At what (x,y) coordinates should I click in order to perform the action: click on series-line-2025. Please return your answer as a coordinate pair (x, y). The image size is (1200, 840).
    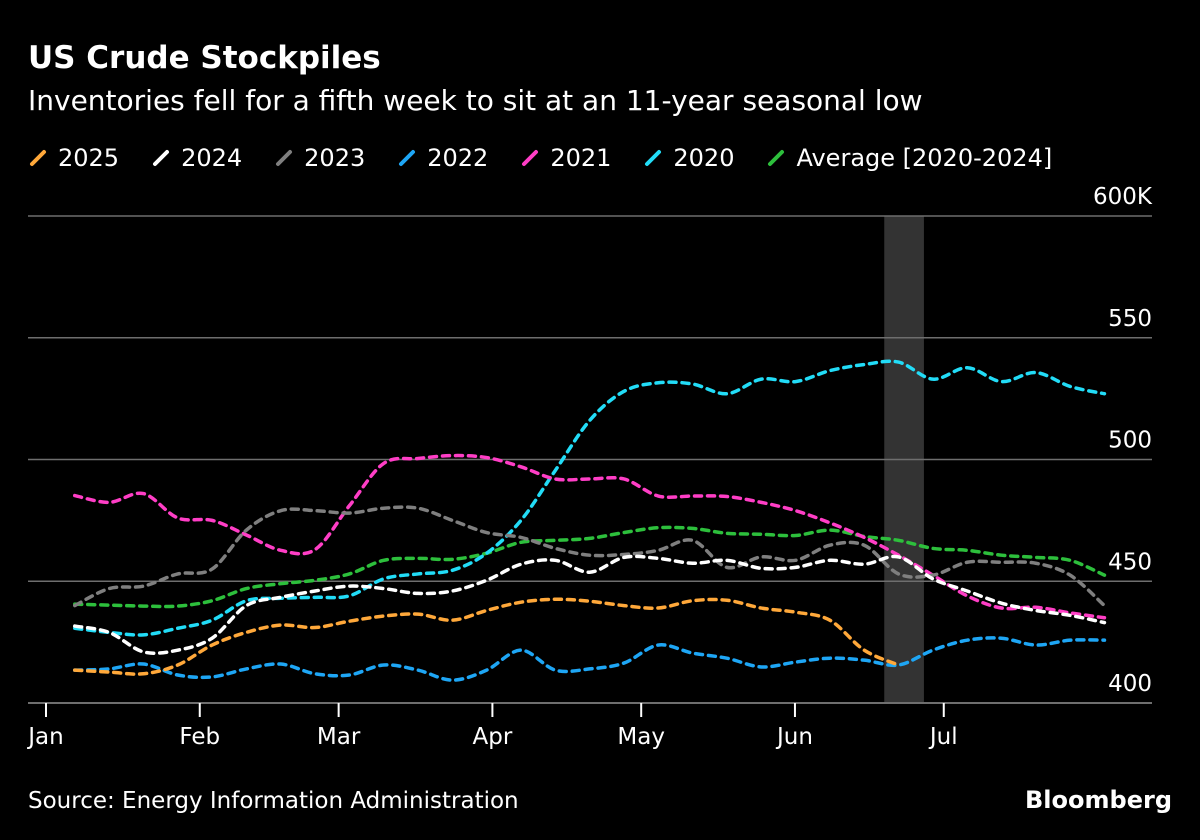
    Looking at the image, I should click on (487, 636).